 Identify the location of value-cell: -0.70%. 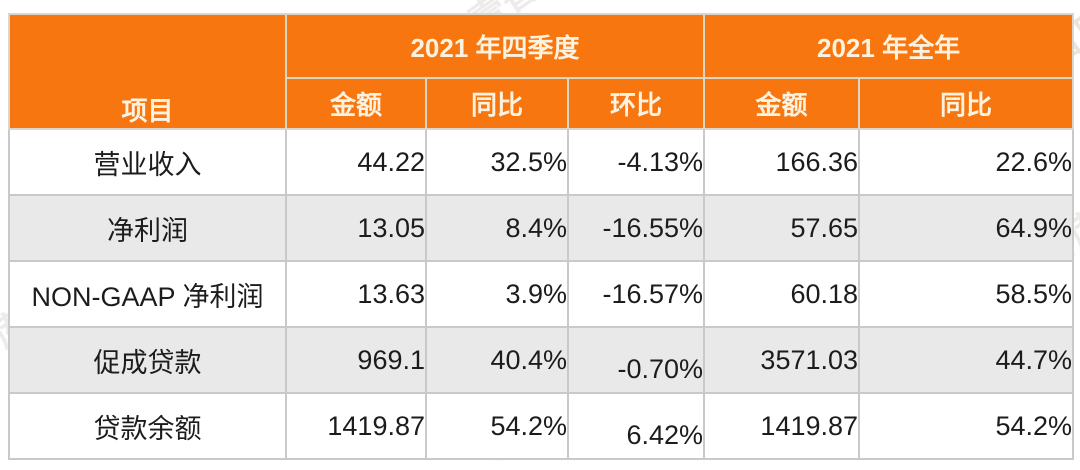
(636, 360).